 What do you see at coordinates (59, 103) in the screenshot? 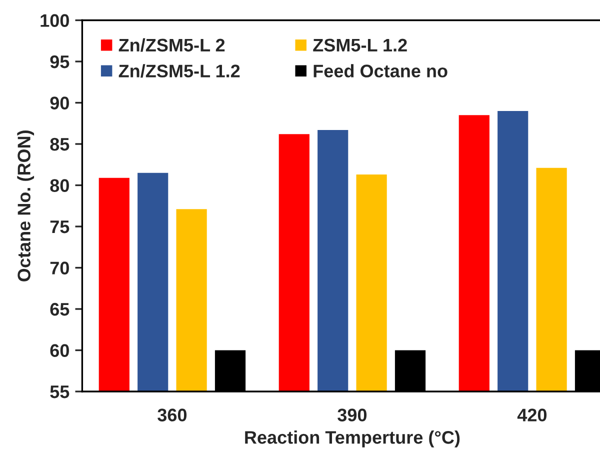
I see `y-tick-label: 90` at bounding box center [59, 103].